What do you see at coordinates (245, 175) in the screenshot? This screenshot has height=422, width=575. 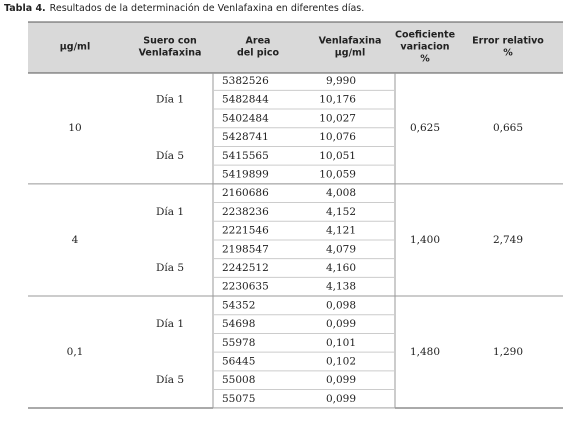 I see `area-cell: 5419899` at bounding box center [245, 175].